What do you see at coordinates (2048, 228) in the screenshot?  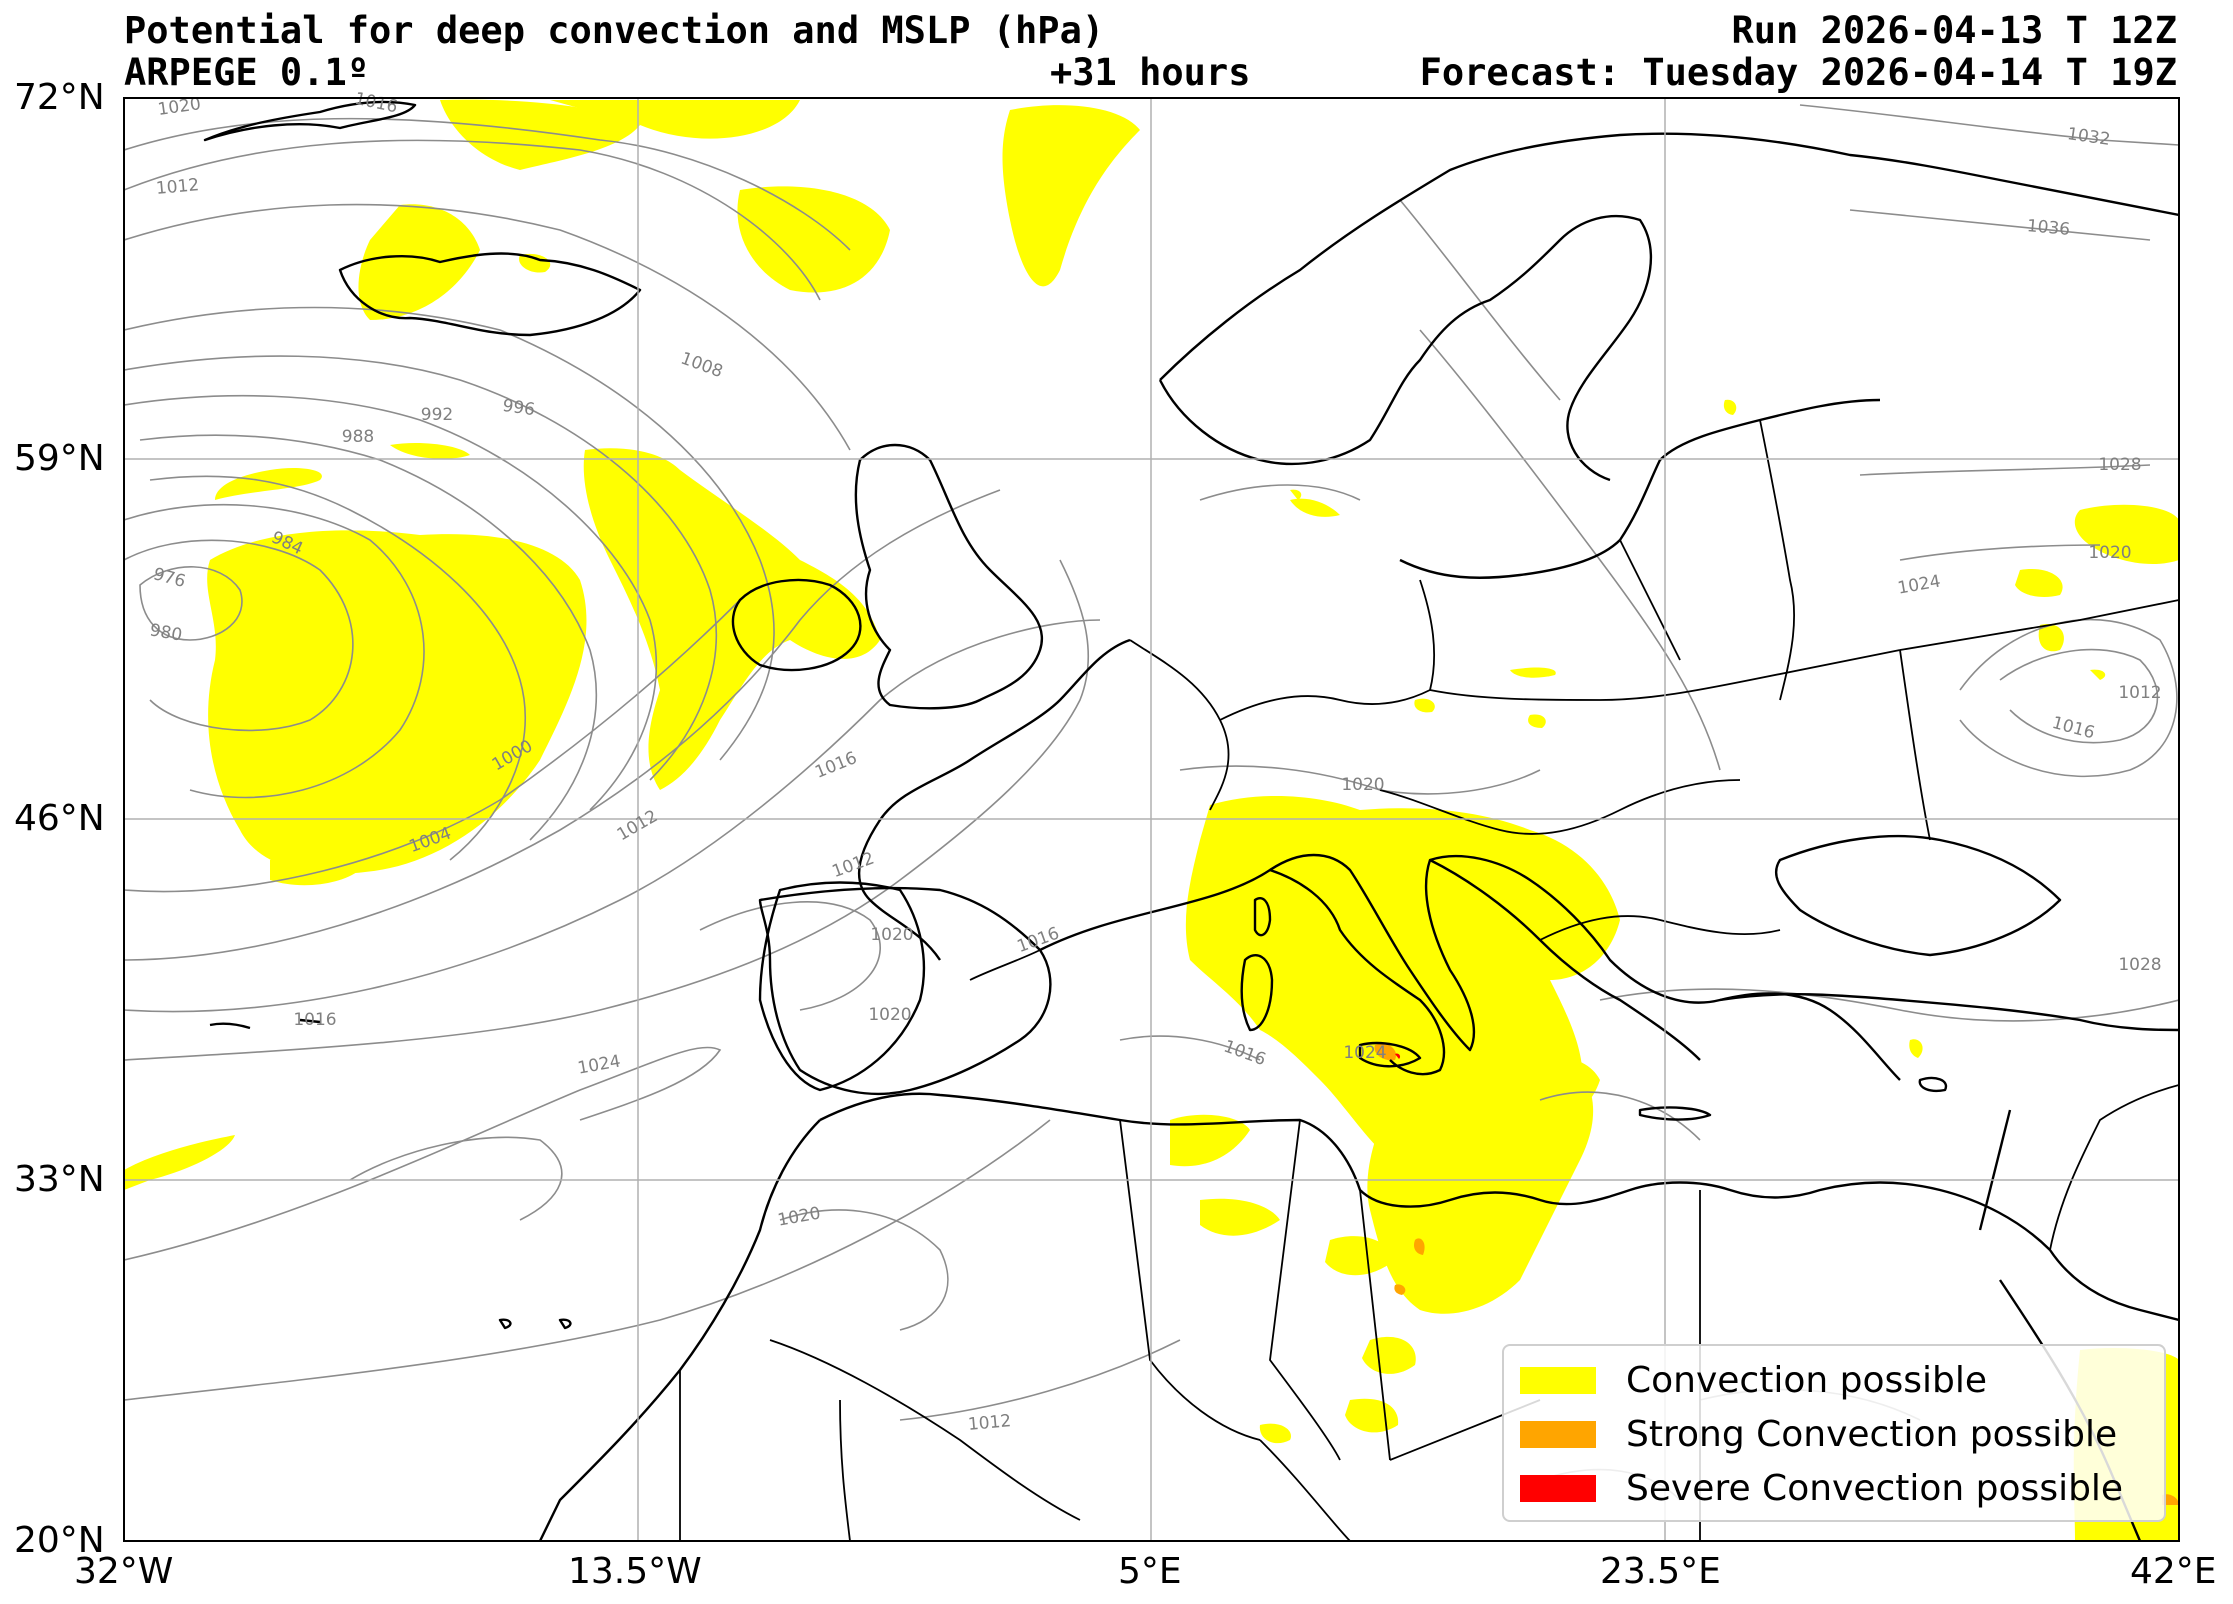 I see `isobar-label: 1036` at bounding box center [2048, 228].